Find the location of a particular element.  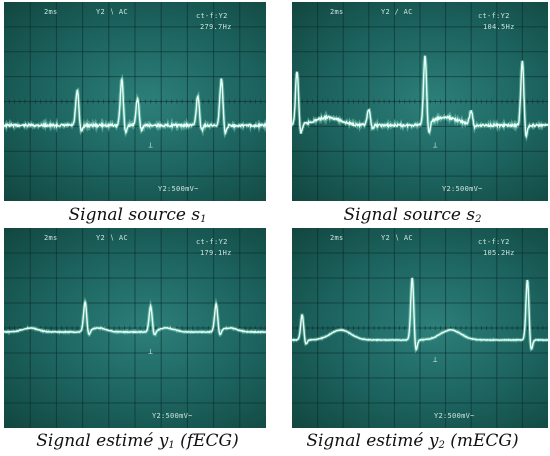

caption-4: Signal estimé y2 (mECG) is located at coordinates (412, 441).